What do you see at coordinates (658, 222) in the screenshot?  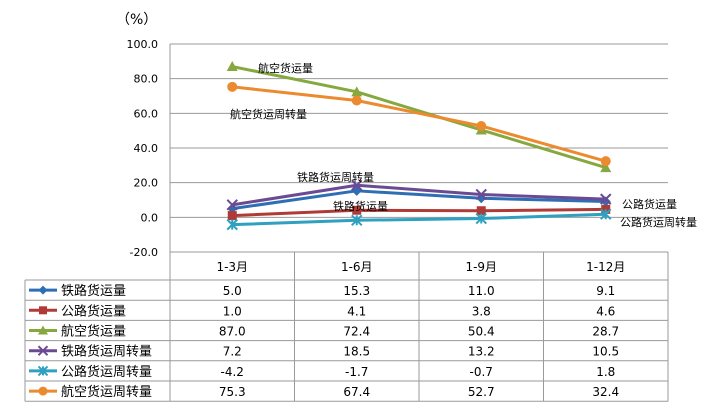 I see `series-annotation: 公路货运周转量` at bounding box center [658, 222].